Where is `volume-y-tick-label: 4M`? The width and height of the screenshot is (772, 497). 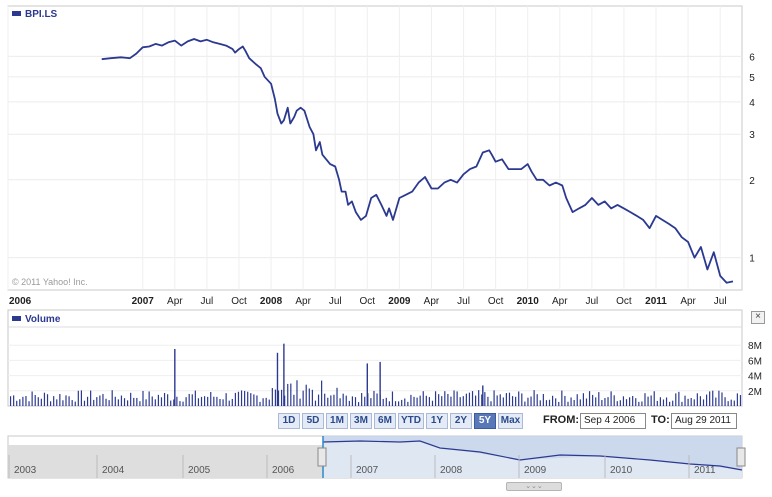
volume-y-tick-label: 4M is located at coordinates (755, 377).